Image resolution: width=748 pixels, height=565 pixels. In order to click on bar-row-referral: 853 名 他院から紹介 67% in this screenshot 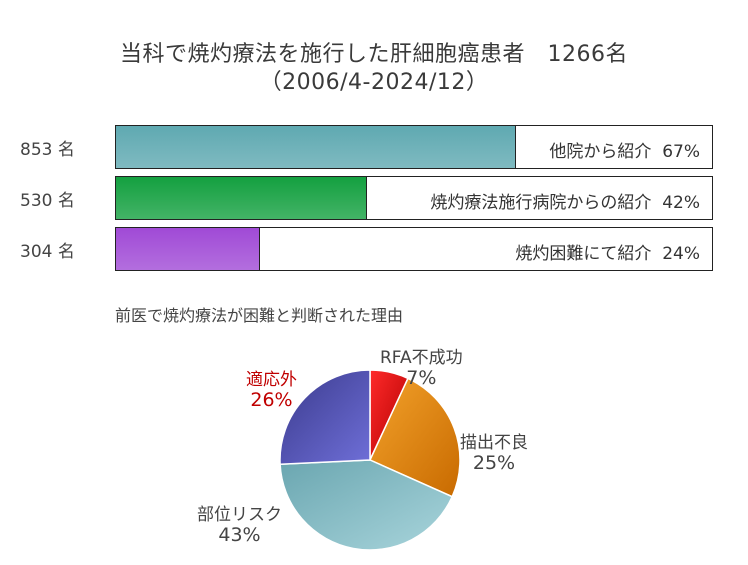, I will do `click(370, 147)`.